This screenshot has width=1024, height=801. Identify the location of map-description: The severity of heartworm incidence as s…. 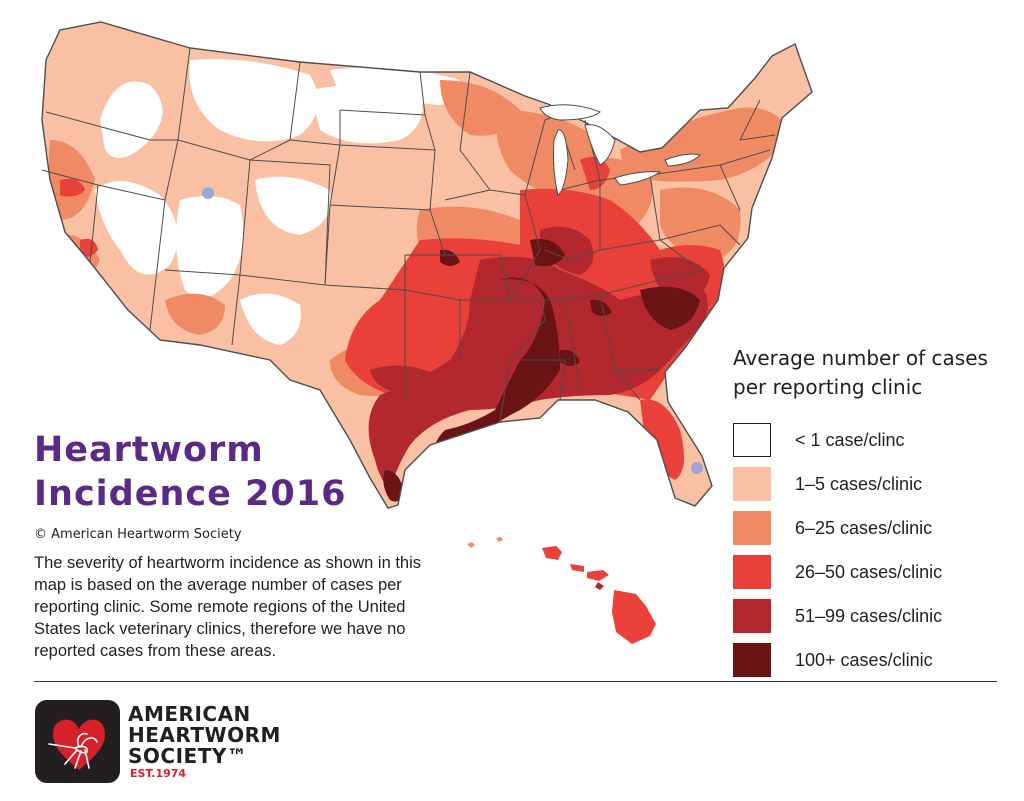
(228, 607).